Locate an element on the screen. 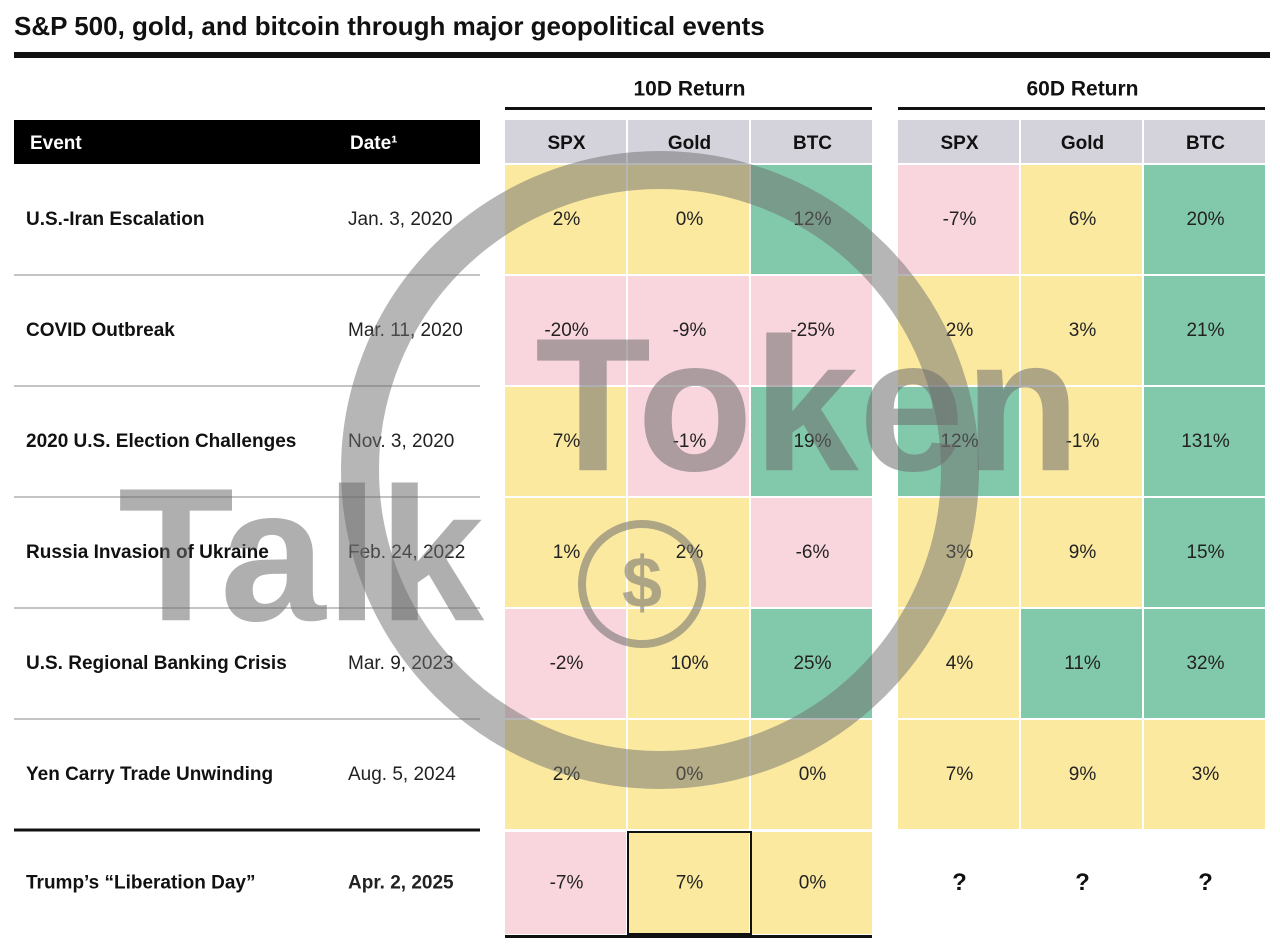 This screenshot has width=1280, height=949. highlight-box is located at coordinates (689, 883).